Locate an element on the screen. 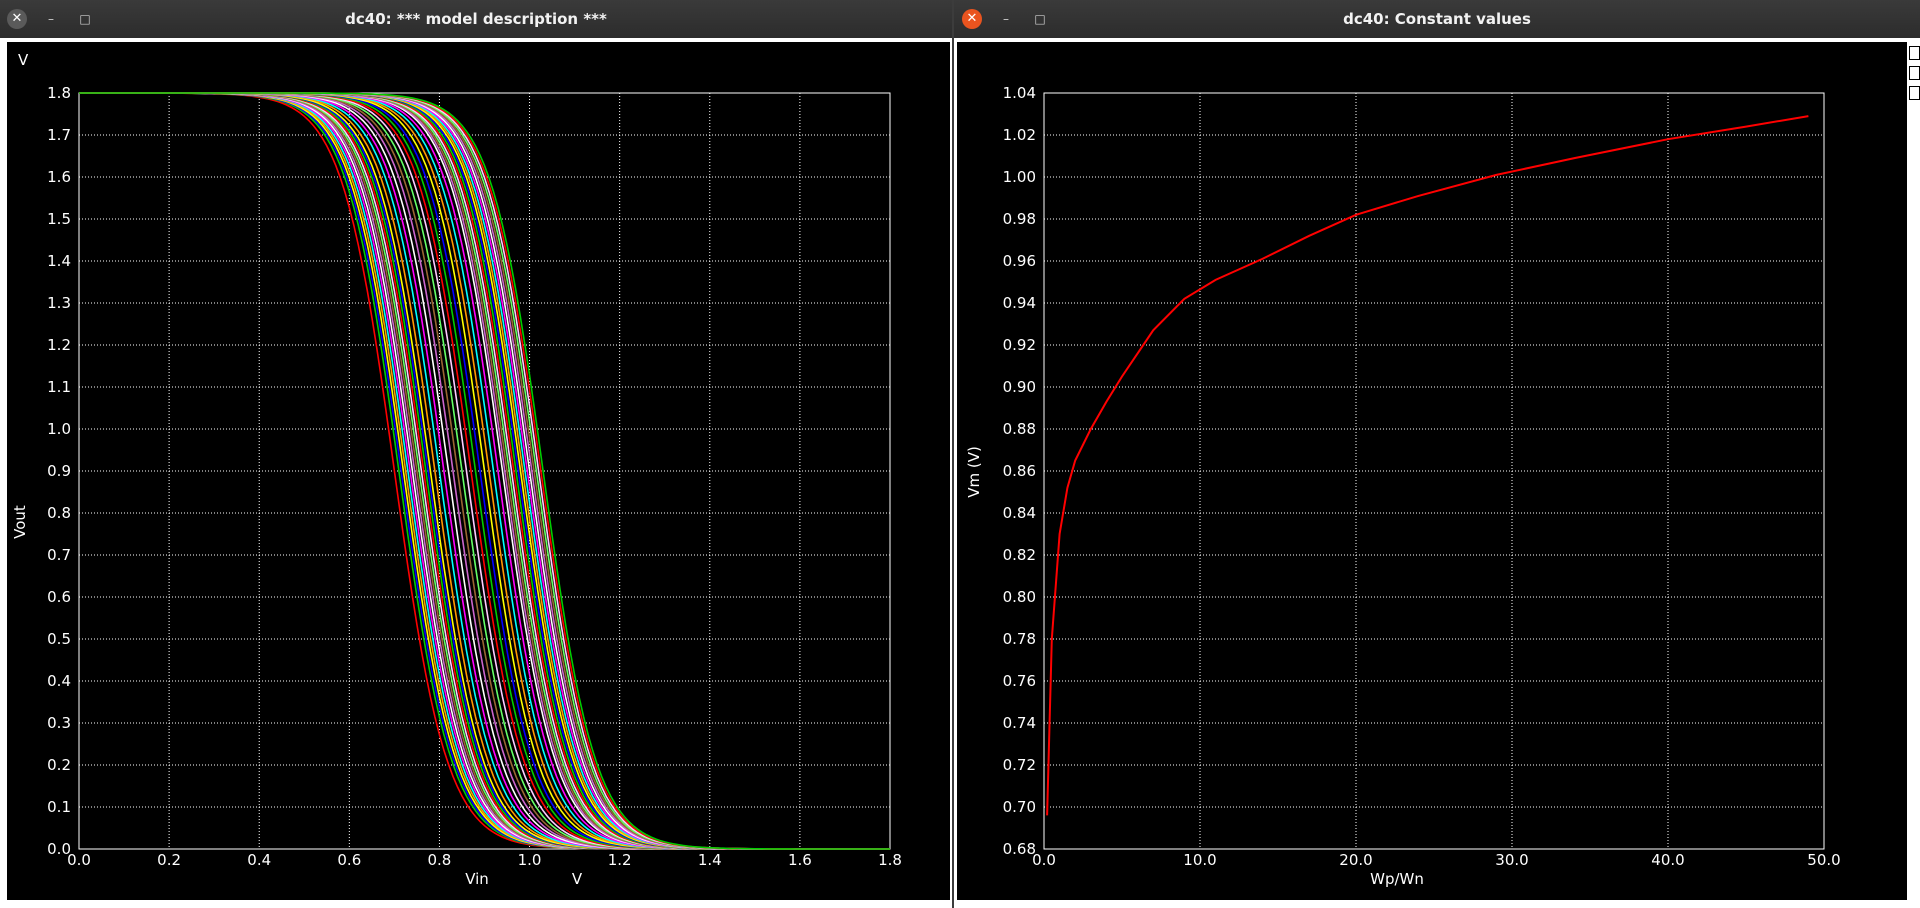 This screenshot has width=1920, height=908. right-y-tick-label: 1.02 is located at coordinates (1019, 135).